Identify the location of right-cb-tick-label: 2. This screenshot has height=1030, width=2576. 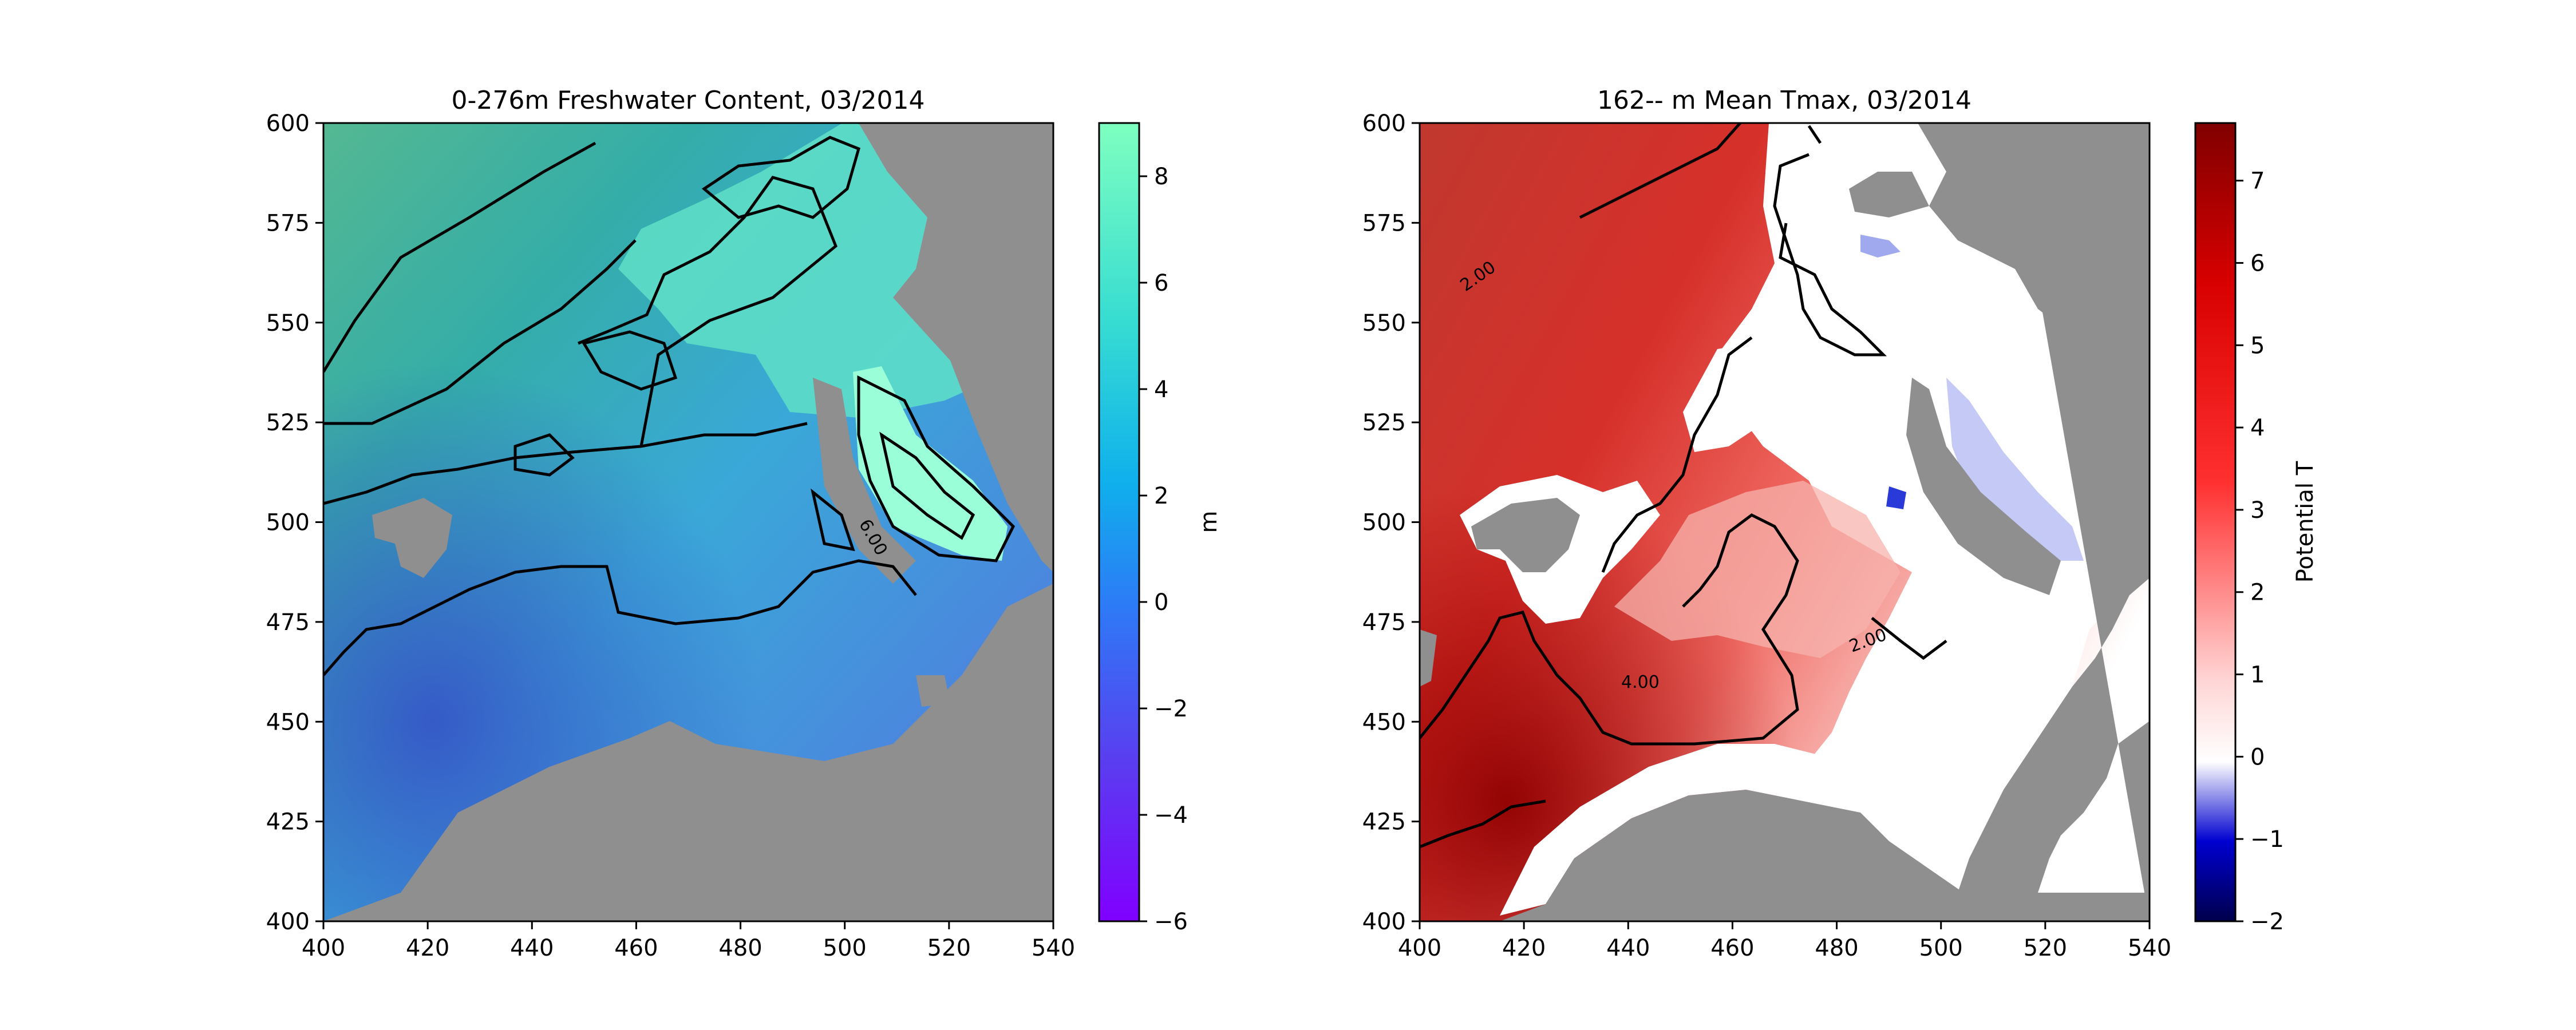
(2257, 593).